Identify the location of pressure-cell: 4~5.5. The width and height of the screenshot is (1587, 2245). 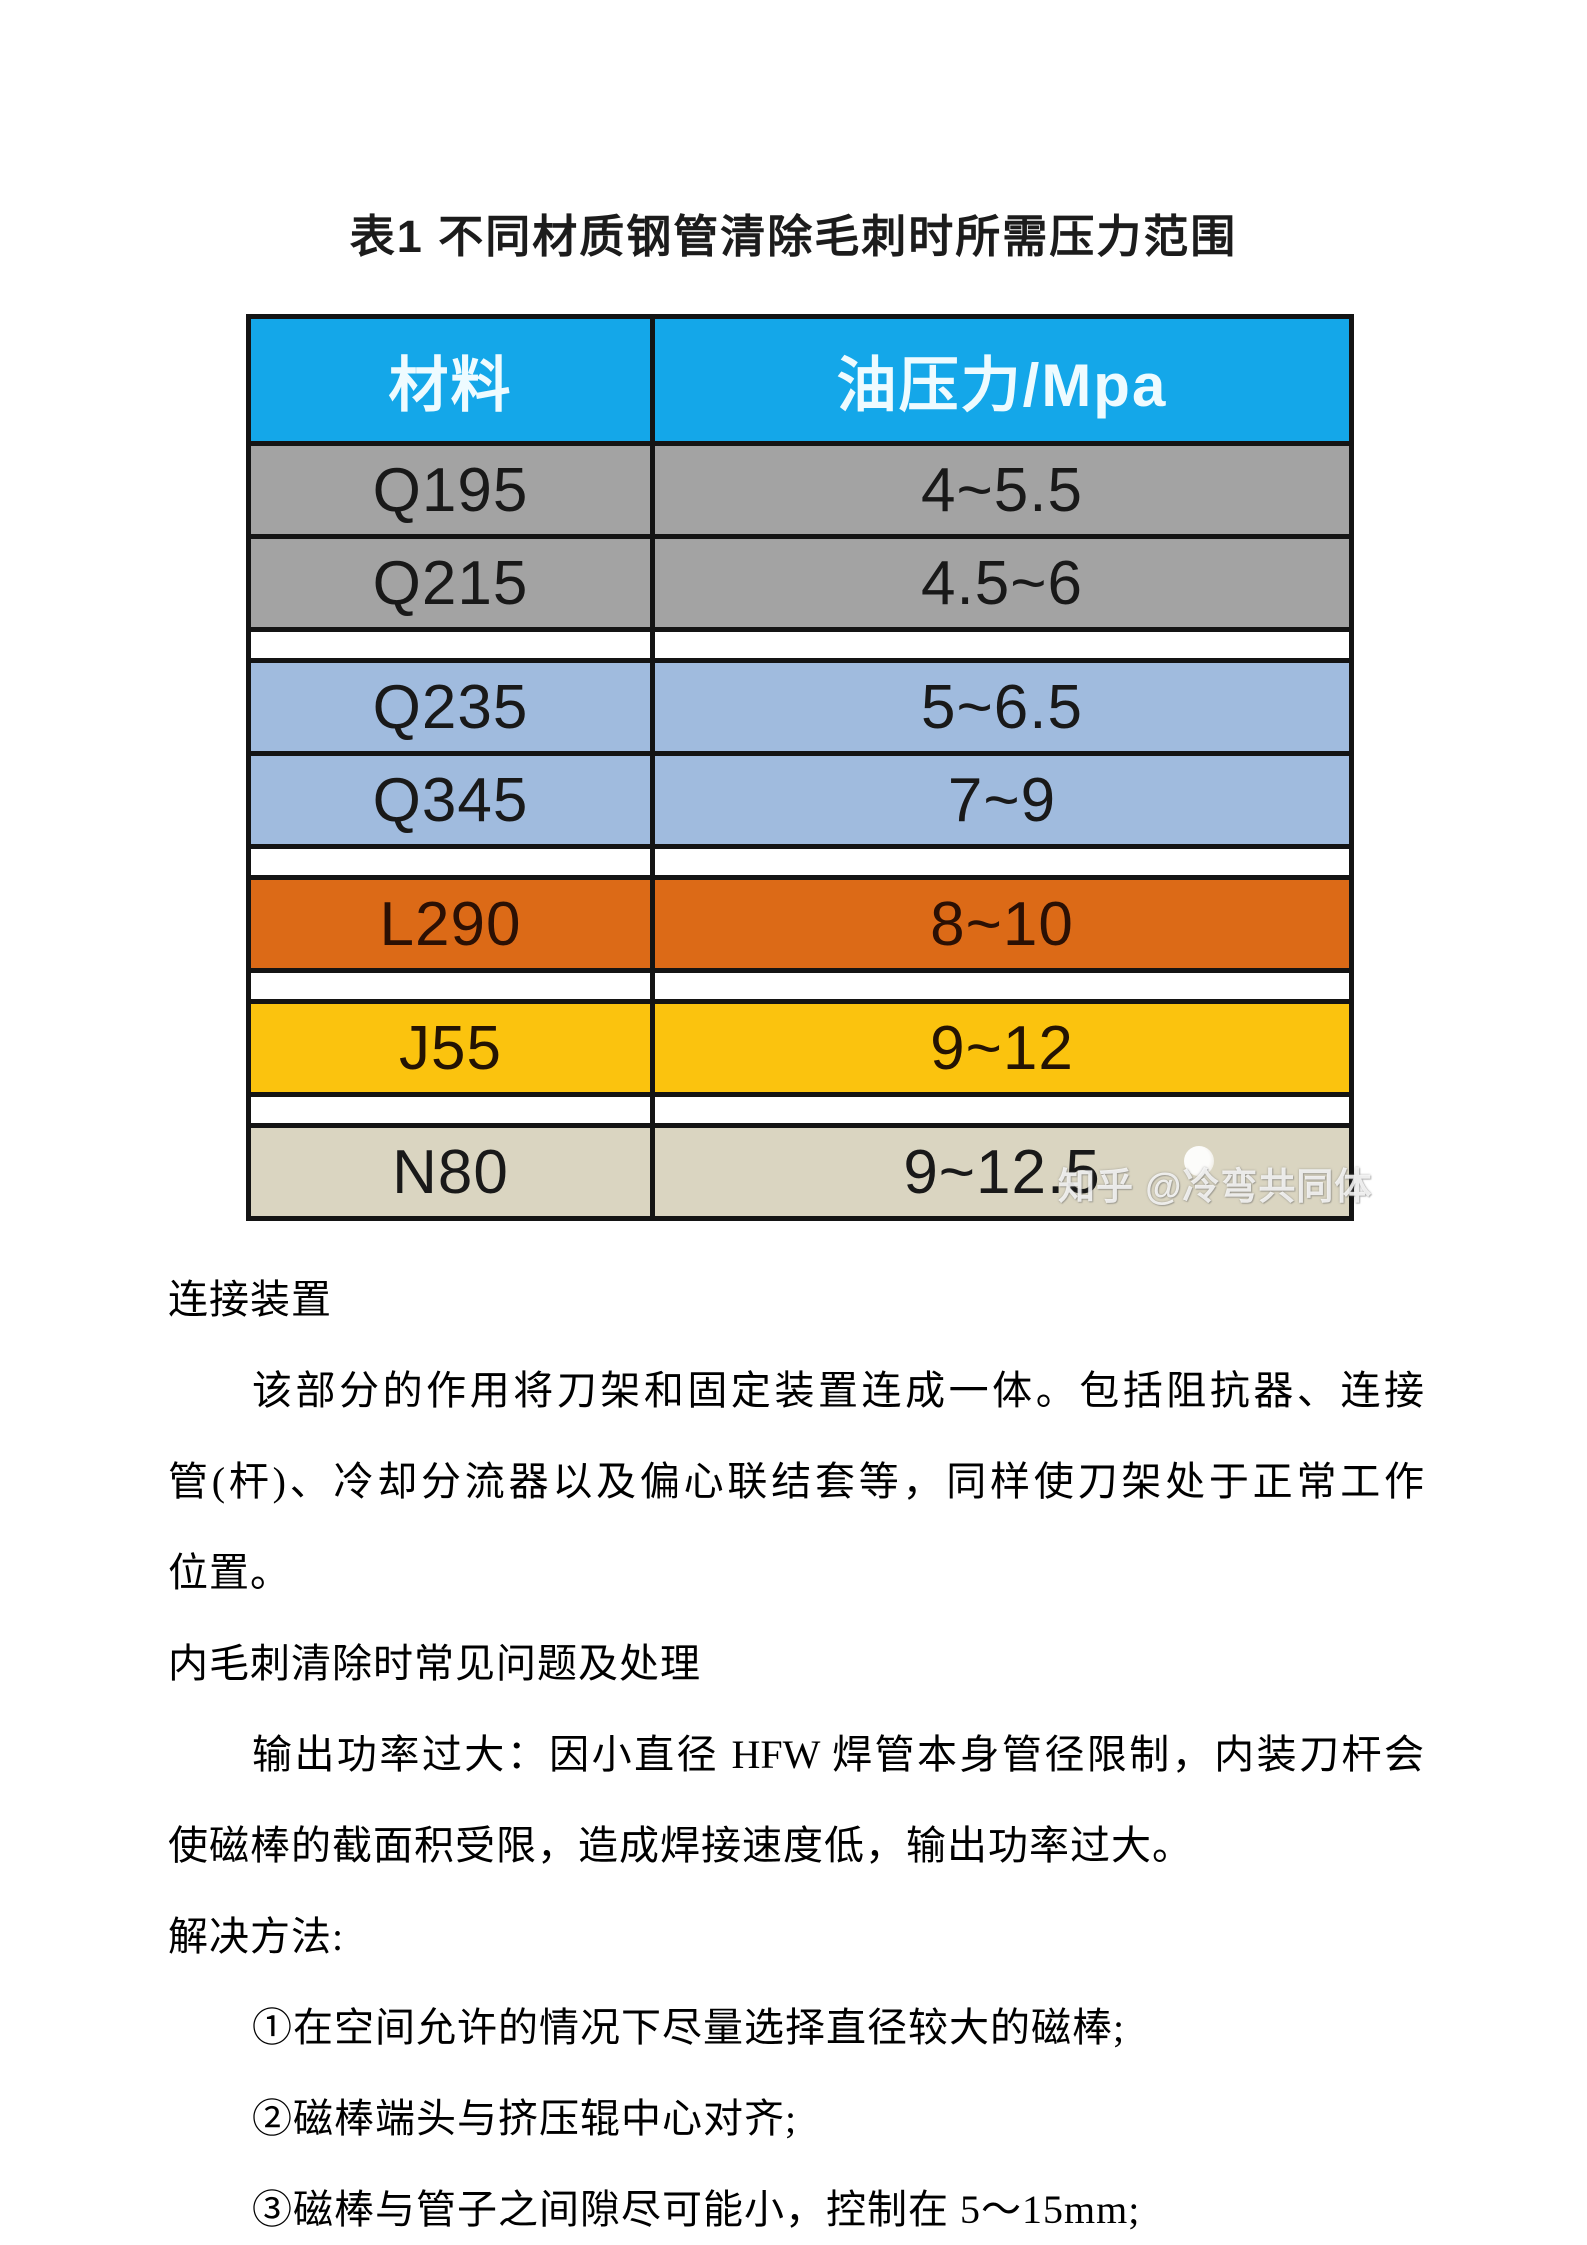
(1002, 490).